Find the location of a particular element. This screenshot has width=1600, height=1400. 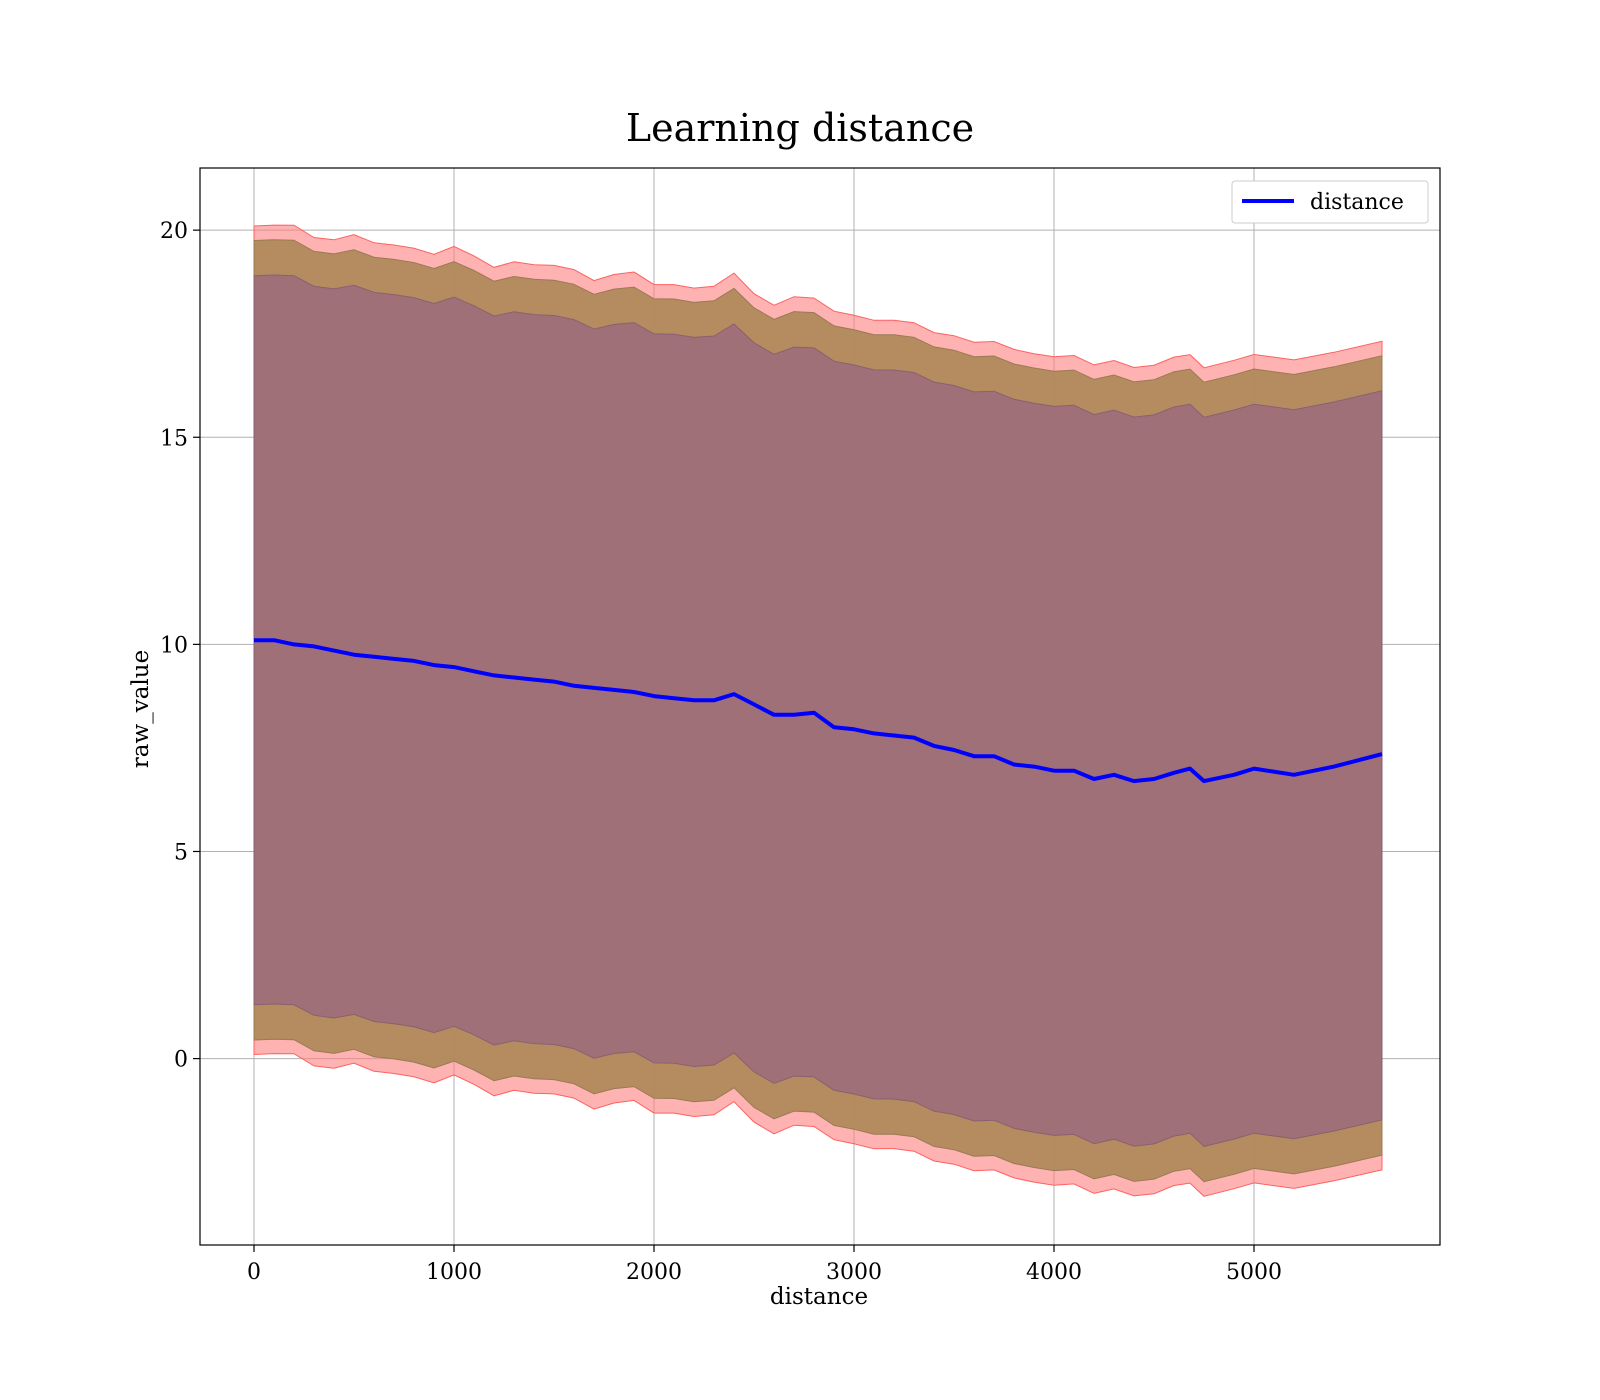

series-line-distance is located at coordinates (818, 711).